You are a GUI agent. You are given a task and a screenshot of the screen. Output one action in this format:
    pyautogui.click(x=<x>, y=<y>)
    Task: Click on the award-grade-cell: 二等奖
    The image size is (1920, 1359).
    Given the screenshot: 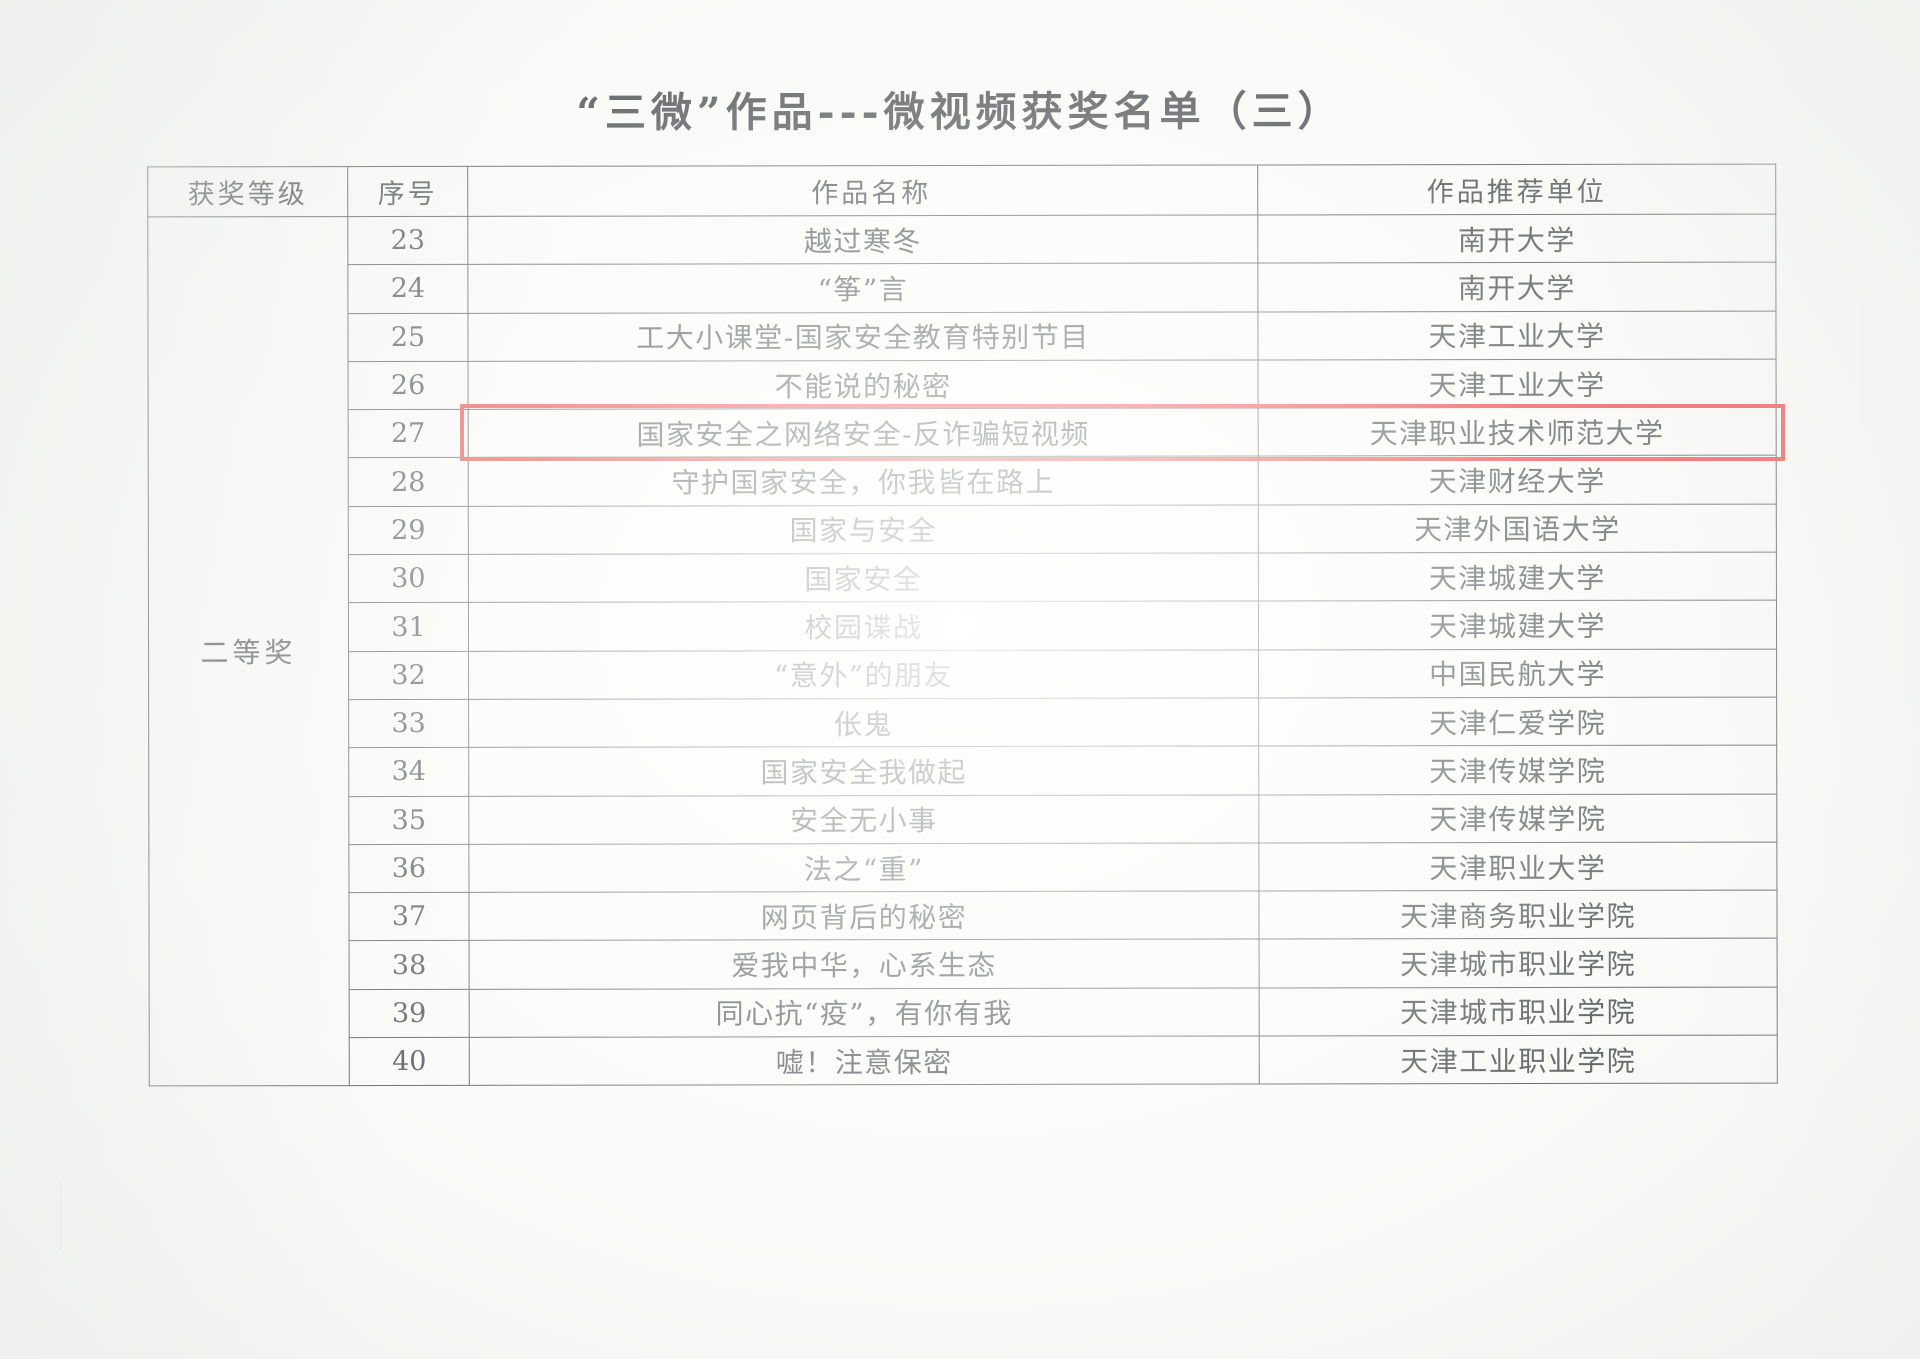 What is the action you would take?
    pyautogui.click(x=248, y=651)
    